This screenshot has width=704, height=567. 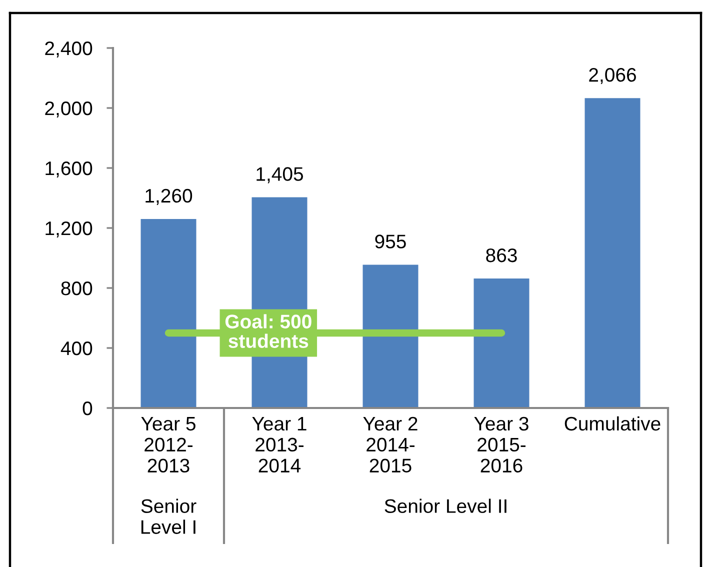 I want to click on y-tick-label: 1,200, so click(x=69, y=229).